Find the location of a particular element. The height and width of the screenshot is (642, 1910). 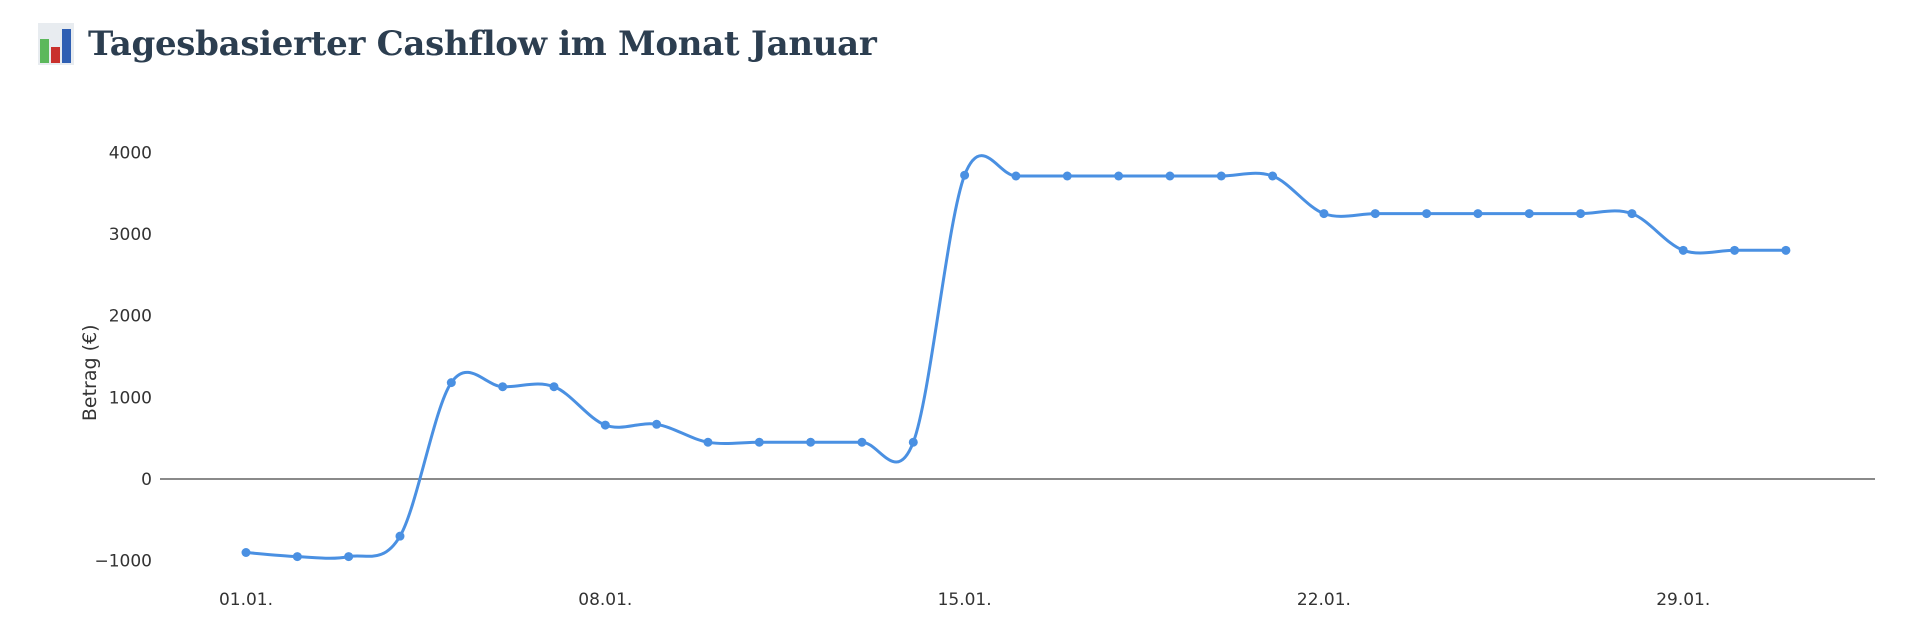

x-axis-ticks: 01.01. 08.01. 15.01. 22.01. 29.01. is located at coordinates (964, 600).